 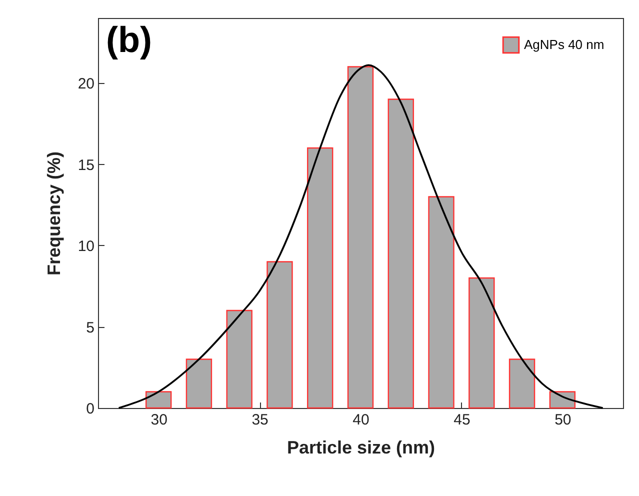 What do you see at coordinates (129, 39) in the screenshot?
I see `annotation: (b)` at bounding box center [129, 39].